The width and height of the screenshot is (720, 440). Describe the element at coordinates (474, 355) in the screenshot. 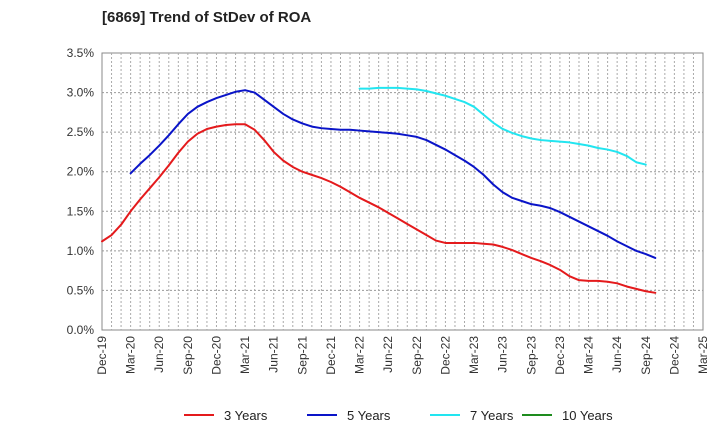

I see `x-tick-label: Mar-23` at that location.